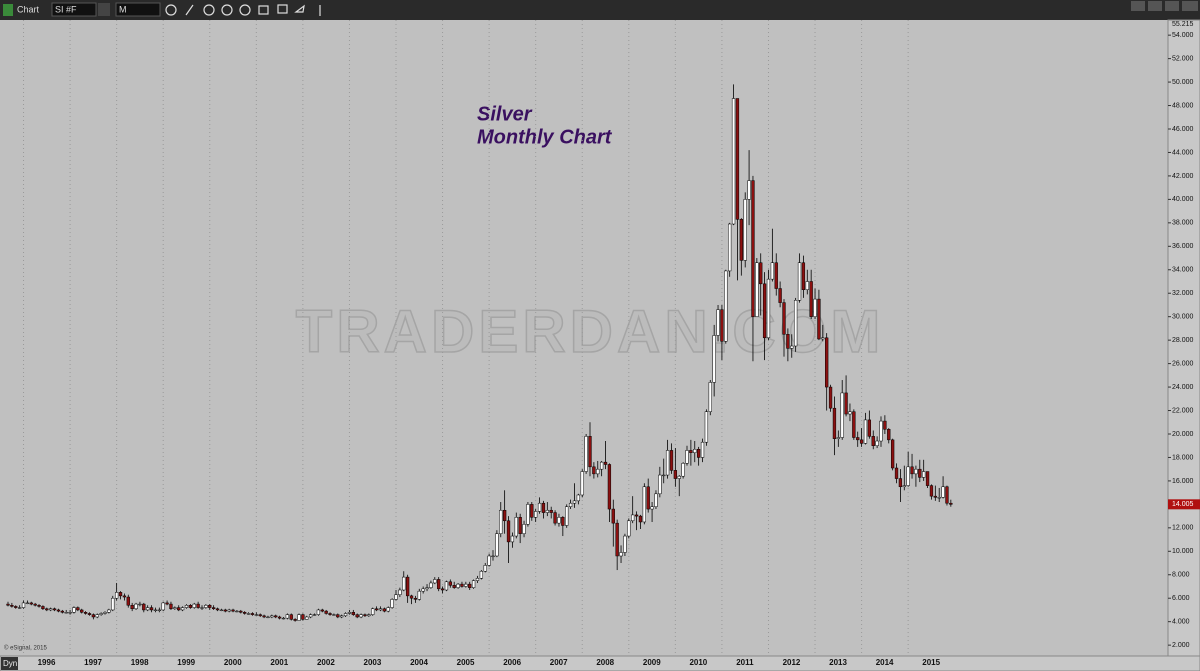 This screenshot has width=1200, height=671. Describe the element at coordinates (1183, 457) in the screenshot. I see `y-tick-label: 18.000` at that location.